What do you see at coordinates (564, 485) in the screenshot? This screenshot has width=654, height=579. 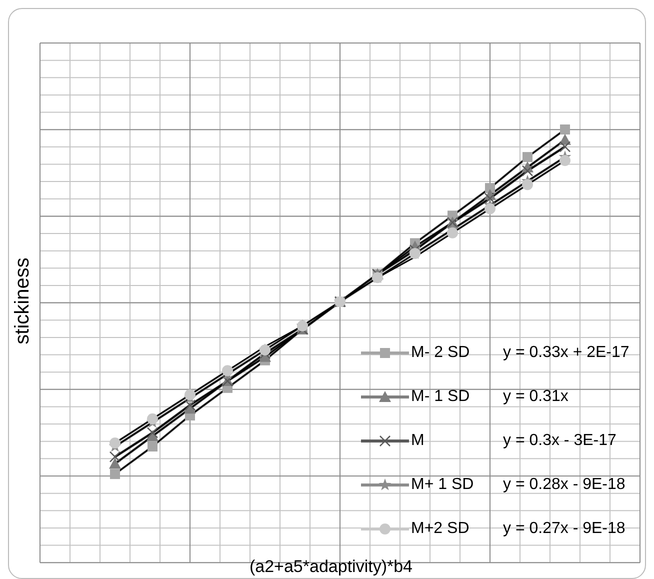 I see `text: y = 0.28x - 9E-18` at bounding box center [564, 485].